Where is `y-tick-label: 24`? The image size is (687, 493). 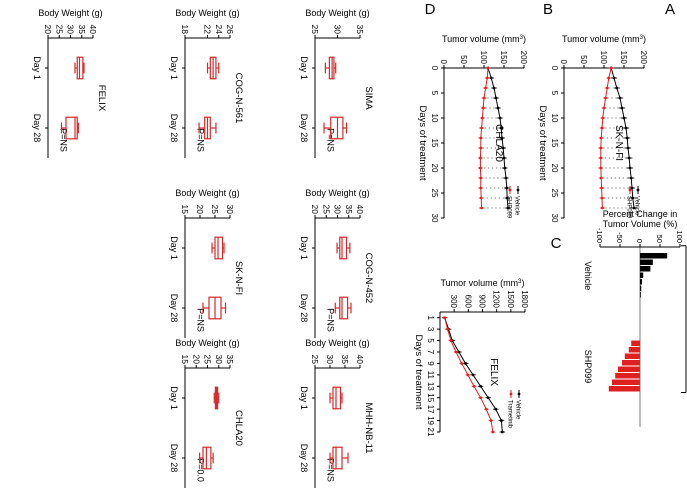 y-tick-label: 24 is located at coordinates (219, 30).